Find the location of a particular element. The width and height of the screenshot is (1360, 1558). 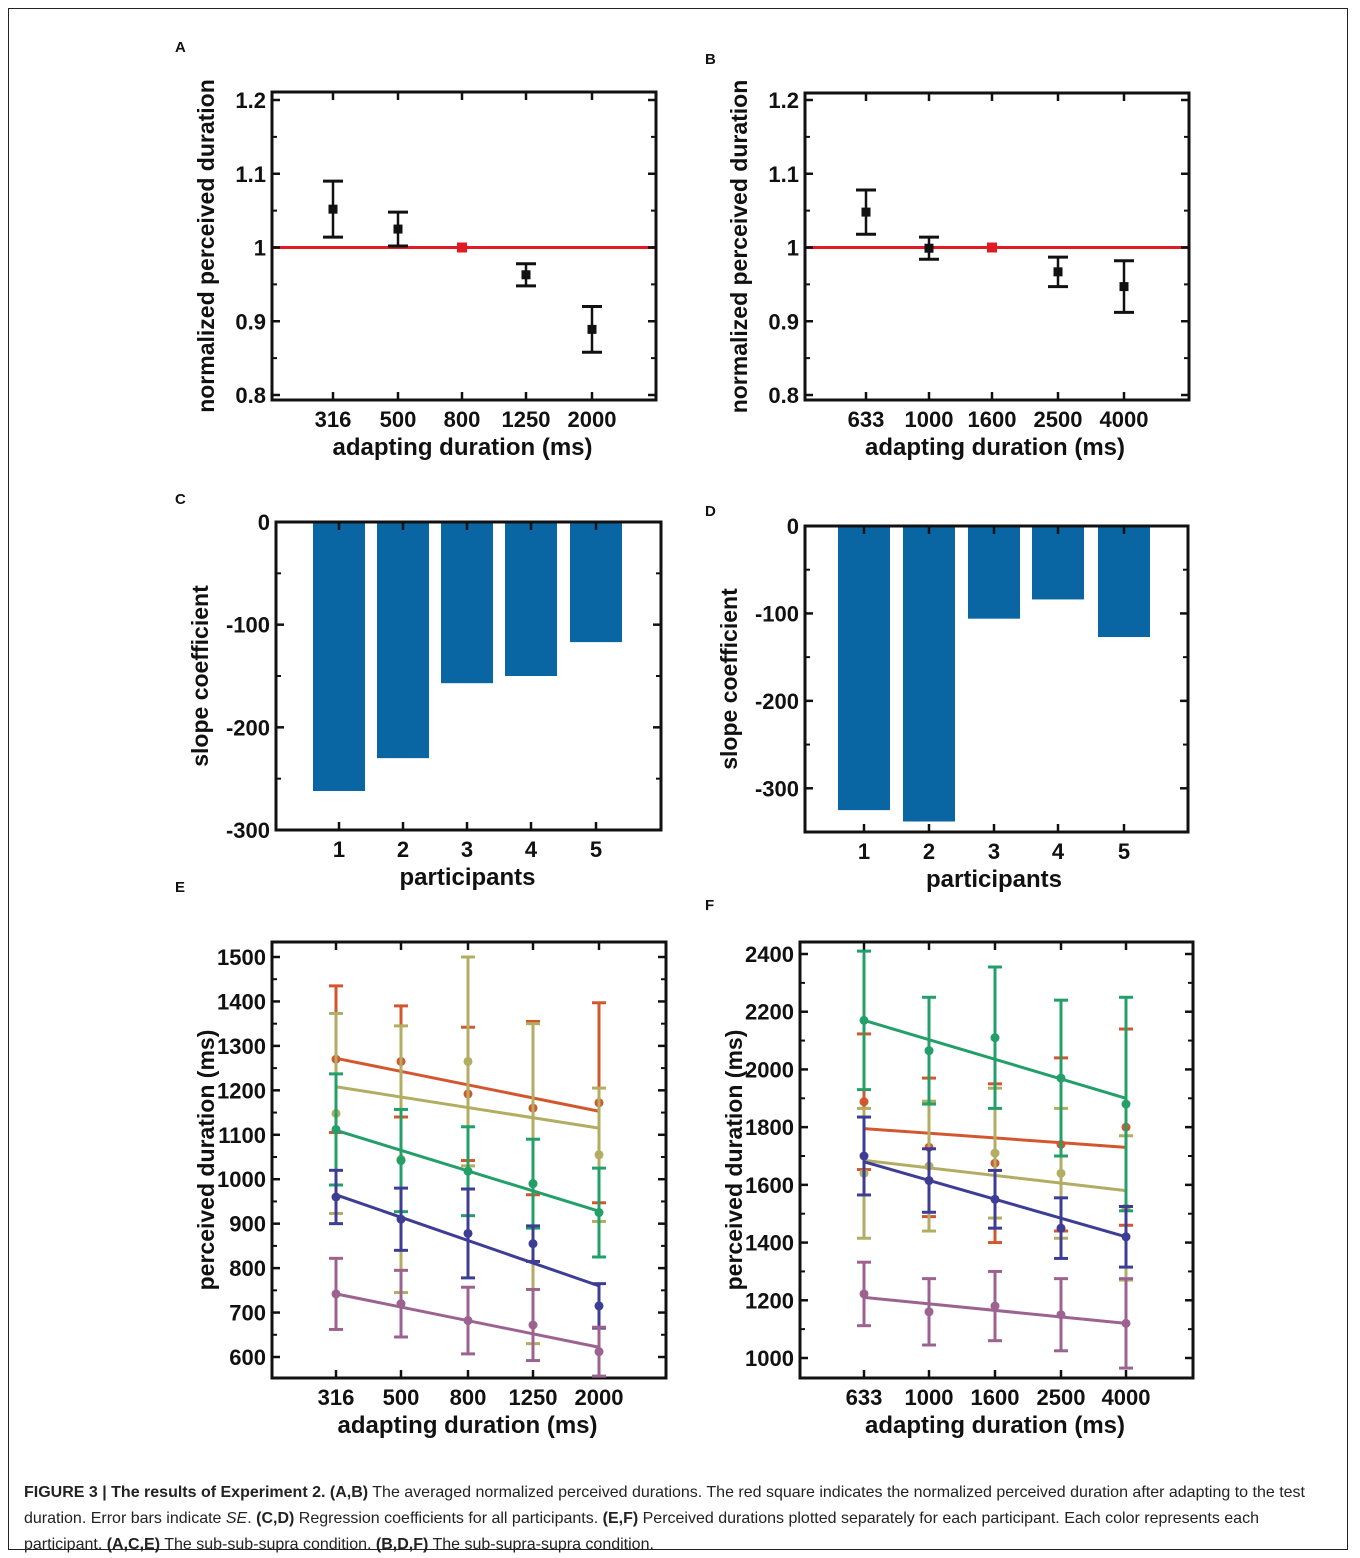

ytick-label-c: -200 is located at coordinates (248, 727).